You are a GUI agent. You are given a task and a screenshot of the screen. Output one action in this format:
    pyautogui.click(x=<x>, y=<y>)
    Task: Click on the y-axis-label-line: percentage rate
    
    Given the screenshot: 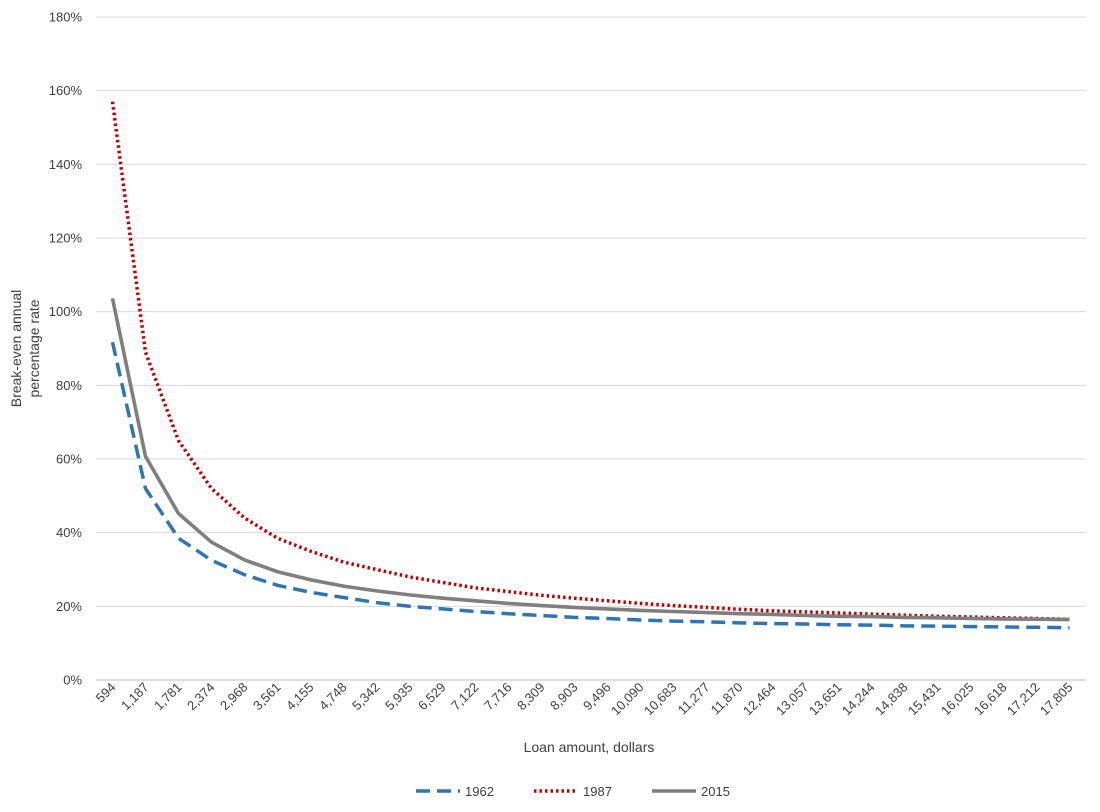 What is the action you would take?
    pyautogui.click(x=34, y=348)
    